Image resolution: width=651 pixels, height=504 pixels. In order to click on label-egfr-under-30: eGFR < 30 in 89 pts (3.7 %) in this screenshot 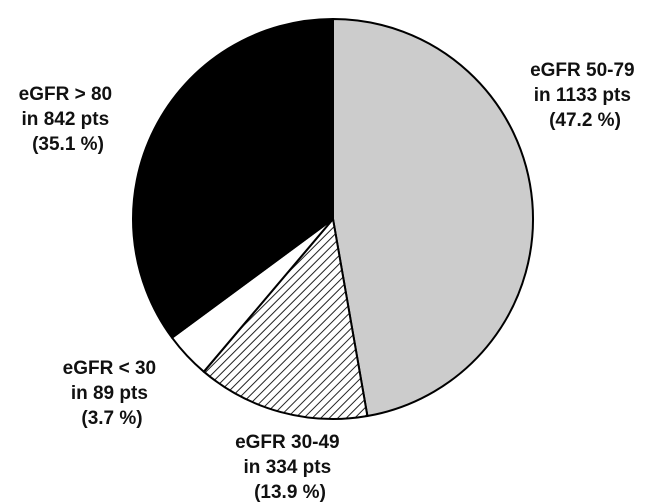, I will do `click(112, 393)`.